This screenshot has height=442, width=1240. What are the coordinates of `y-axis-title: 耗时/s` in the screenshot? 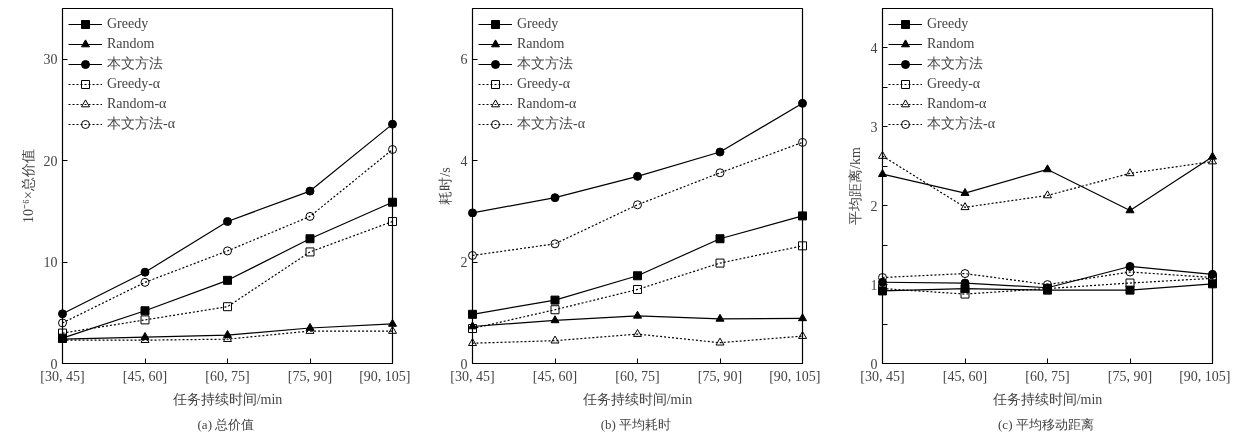 It's located at (445, 186).